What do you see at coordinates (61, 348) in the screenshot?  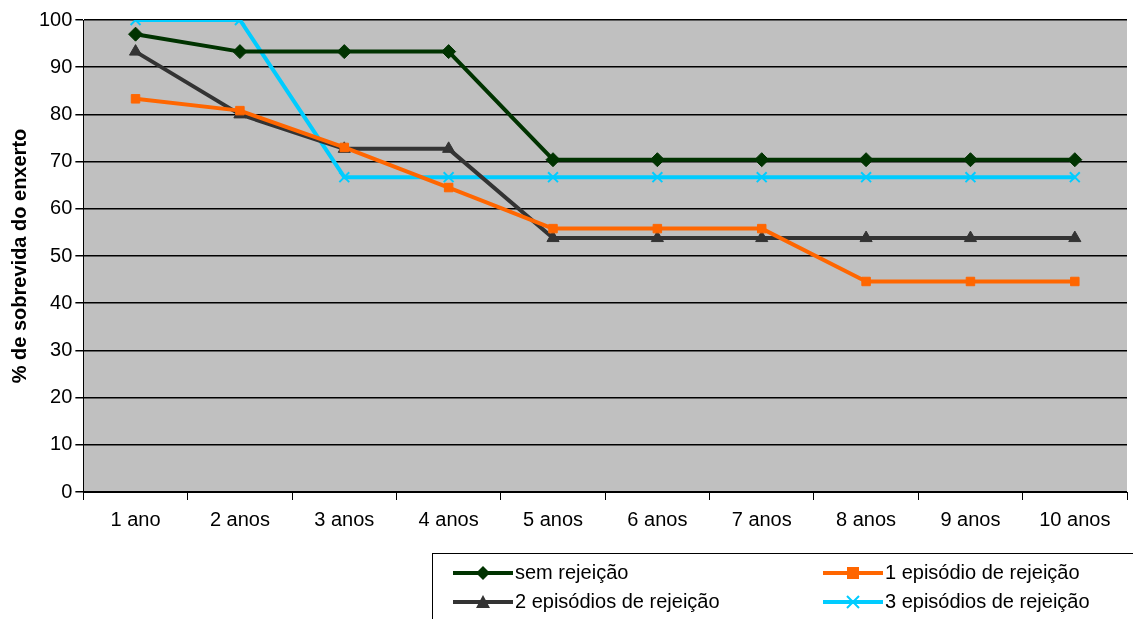 I see `y-tick-label: 30` at bounding box center [61, 348].